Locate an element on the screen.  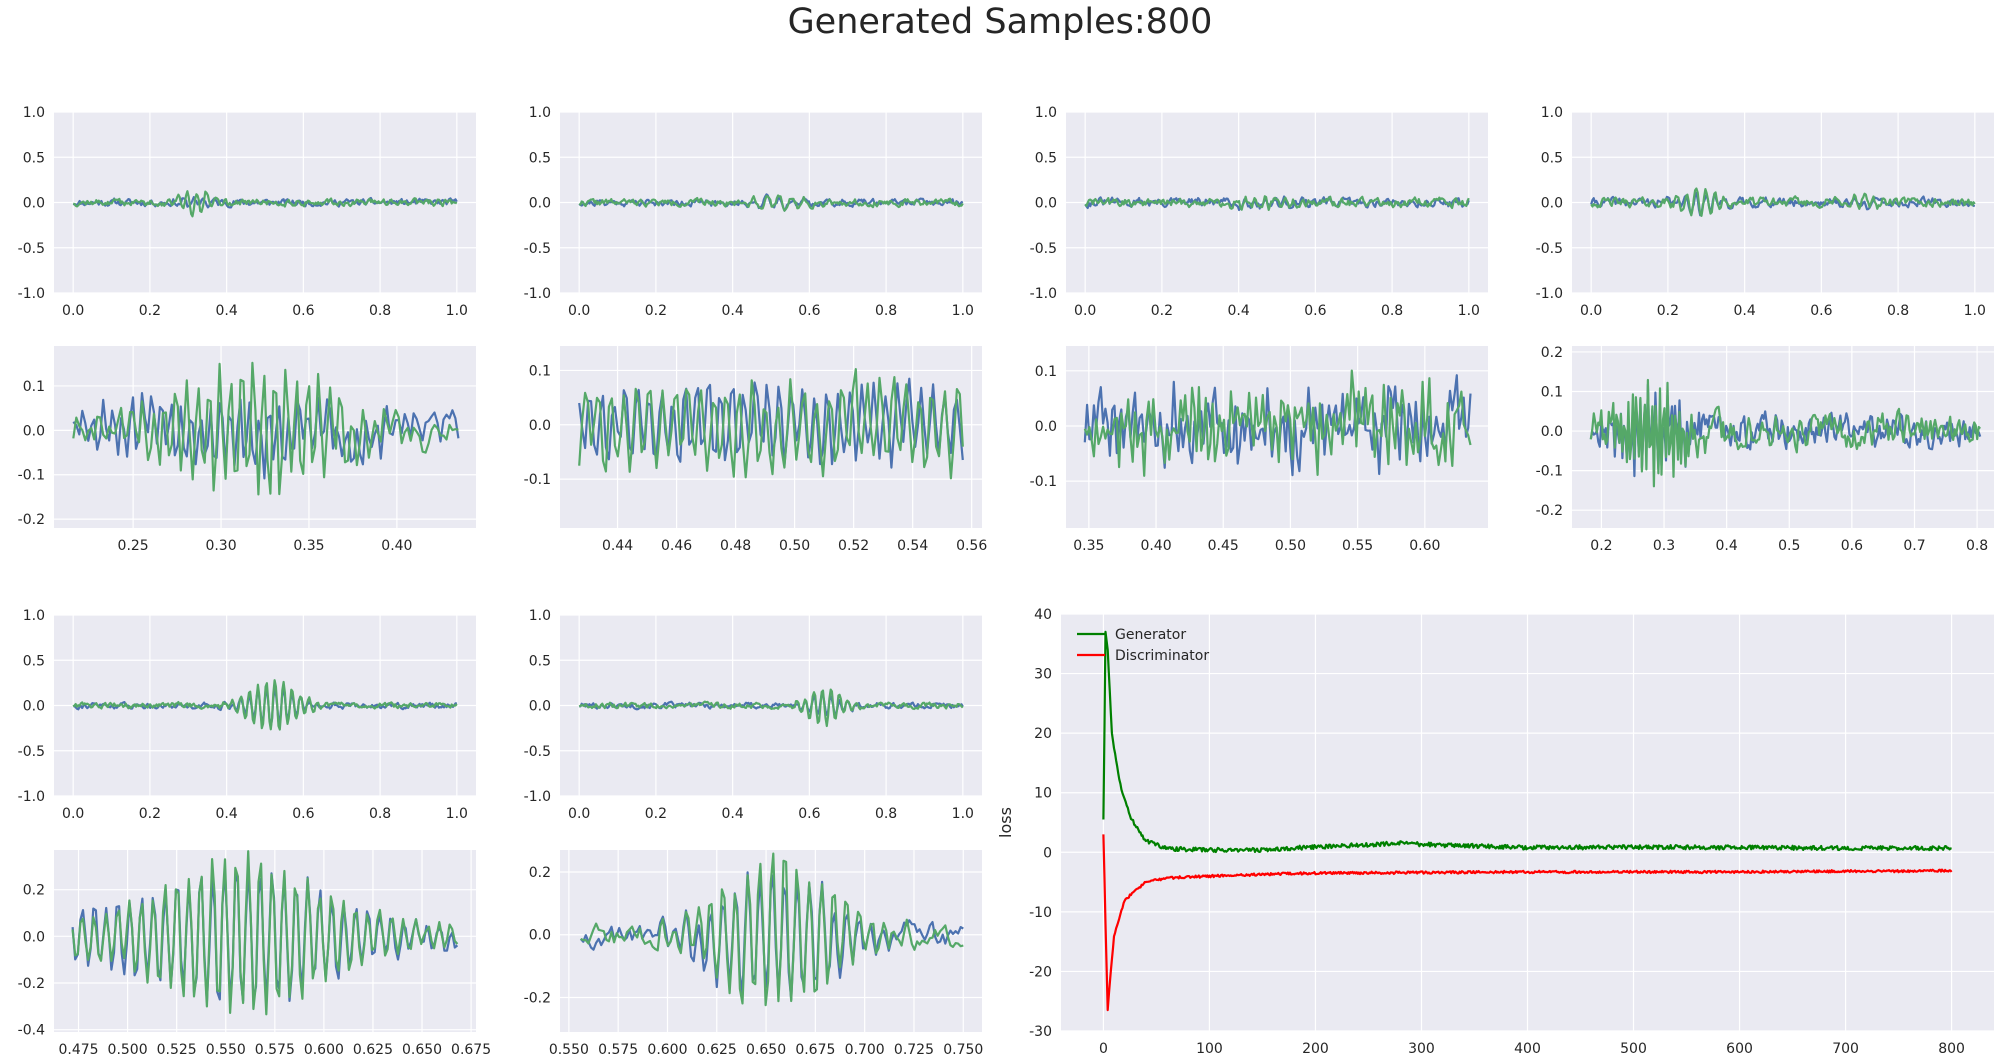
chart-sample-1-zoom: 0.25 0.30 0.35 0.40 -0.2 -0.1 0.0 0.1 is located at coordinates (247, 450).